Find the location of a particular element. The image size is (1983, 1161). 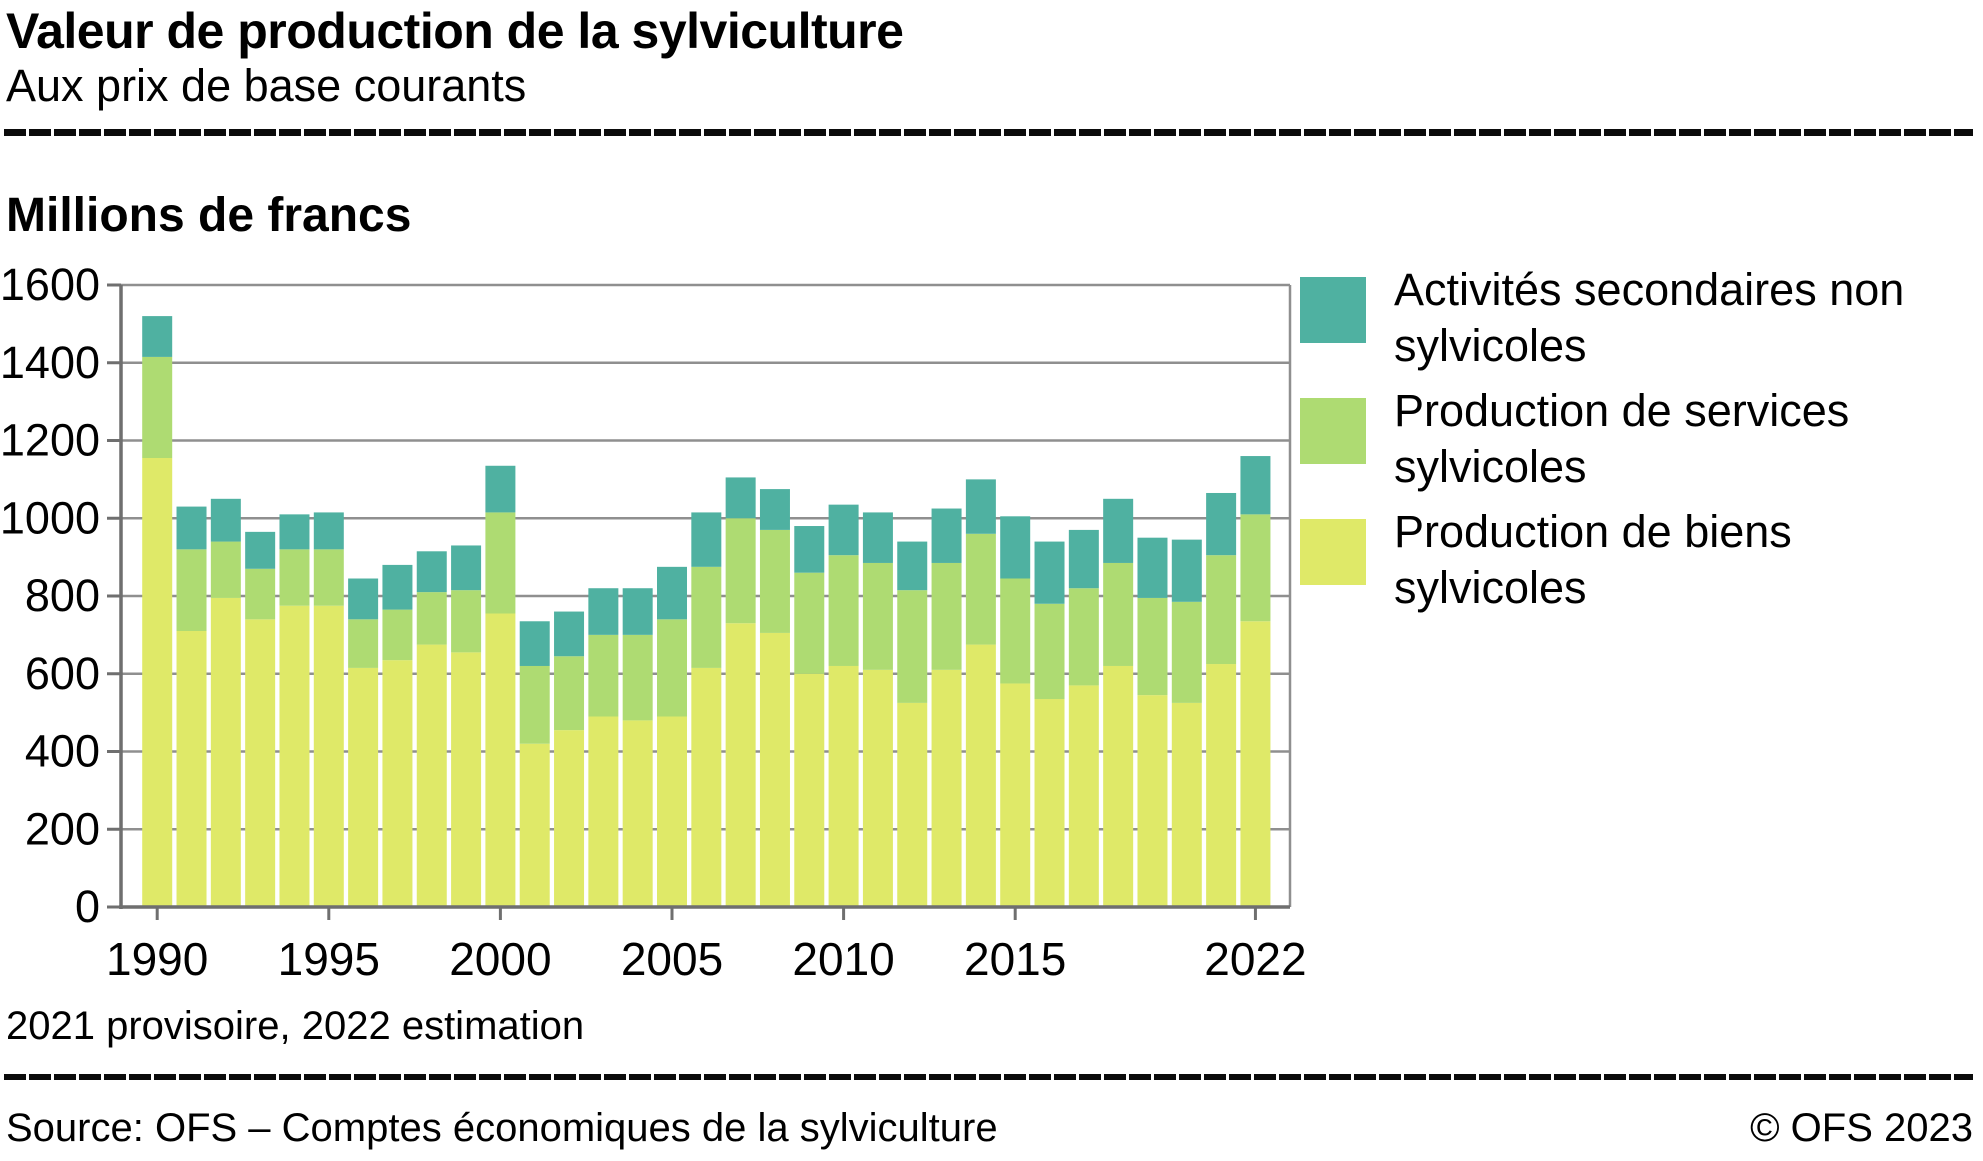

y-tick-label: 600 is located at coordinates (62, 673).